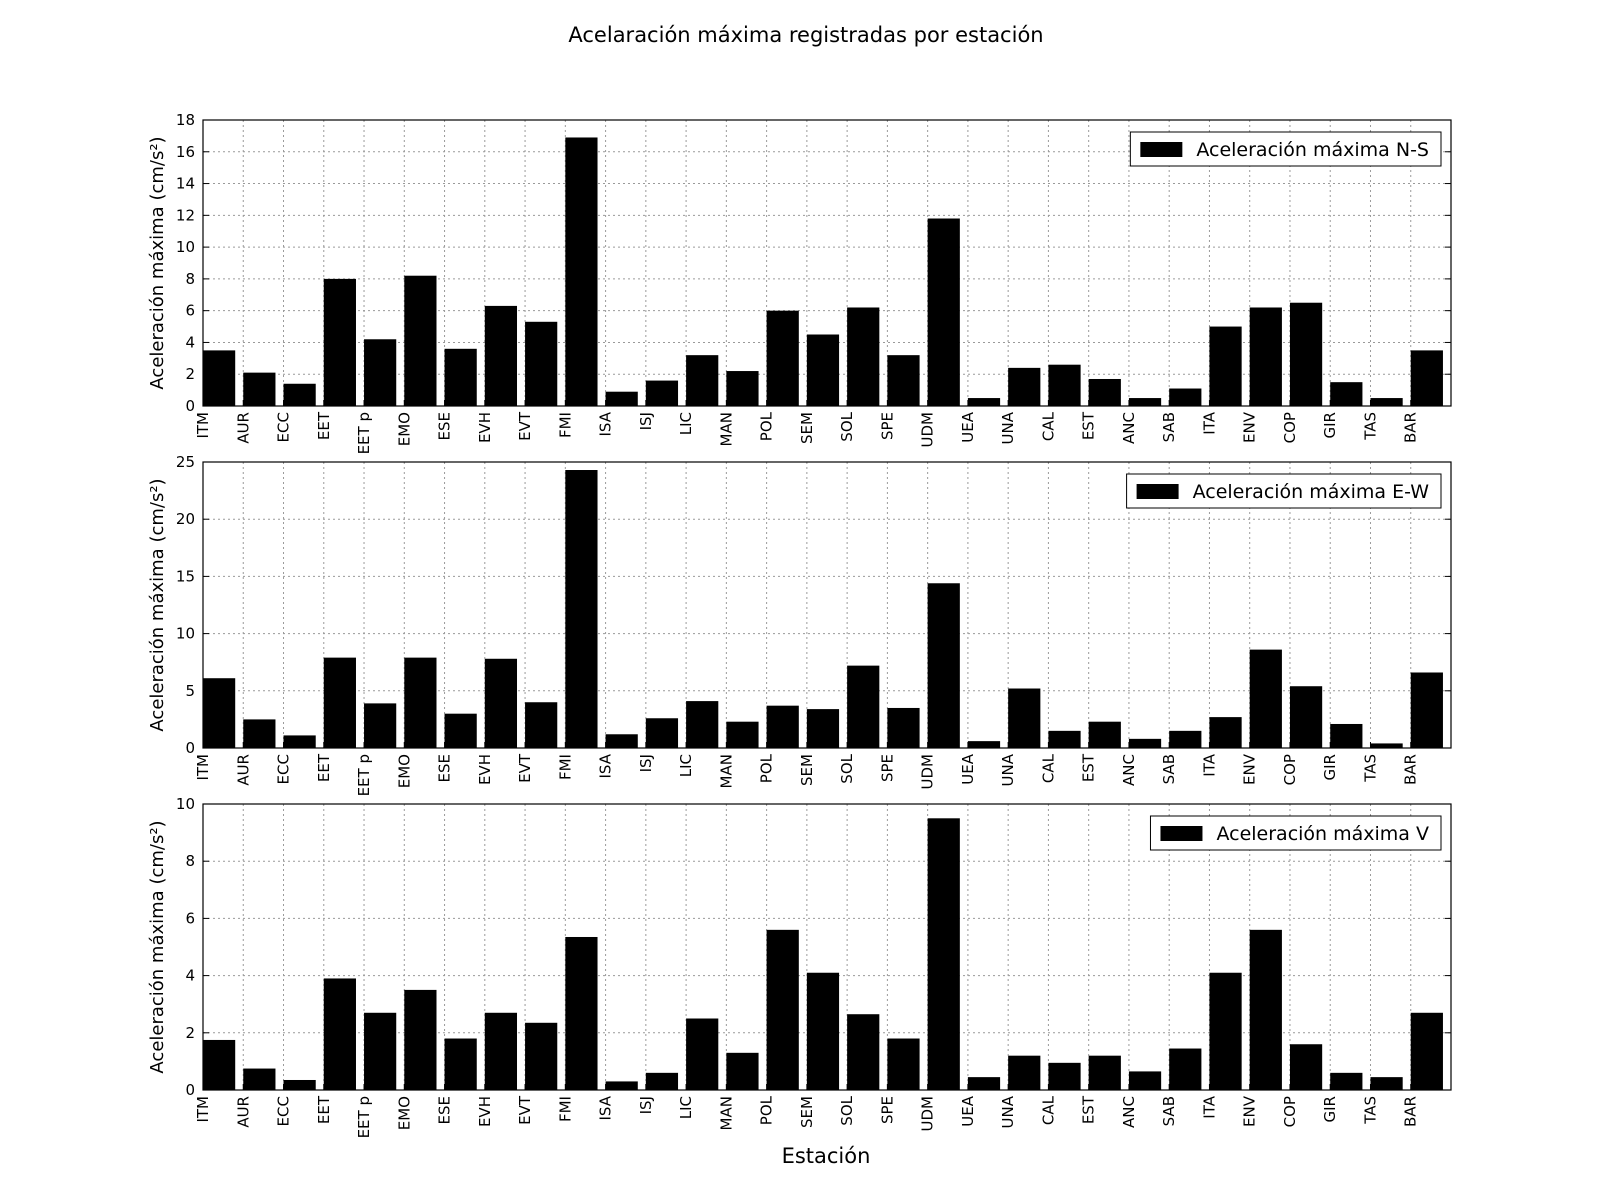  What do you see at coordinates (1330, 767) in the screenshot?
I see `x-tick-label: GIR` at bounding box center [1330, 767].